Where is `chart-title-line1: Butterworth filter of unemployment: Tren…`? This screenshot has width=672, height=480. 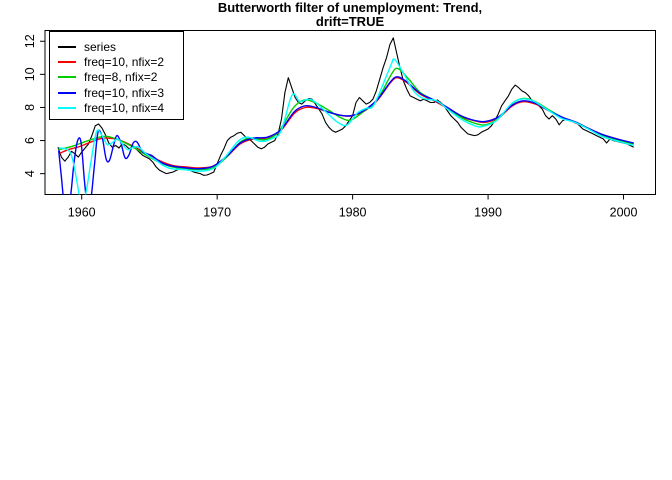
chart-title-line1: Butterworth filter of unemployment: Tren… is located at coordinates (350, 7).